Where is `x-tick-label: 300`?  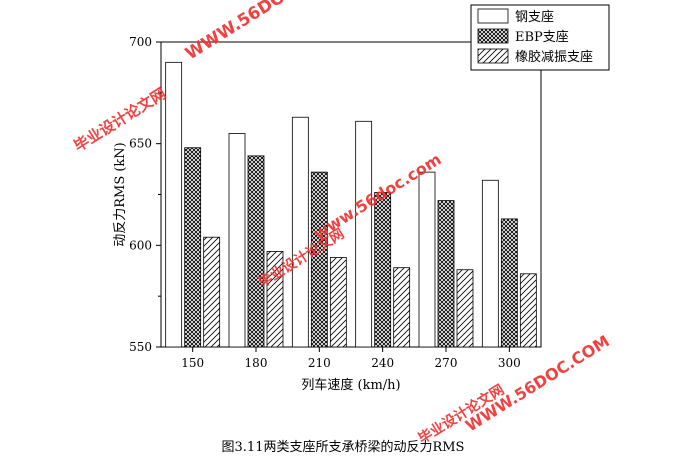 x-tick-label: 300 is located at coordinates (509, 363).